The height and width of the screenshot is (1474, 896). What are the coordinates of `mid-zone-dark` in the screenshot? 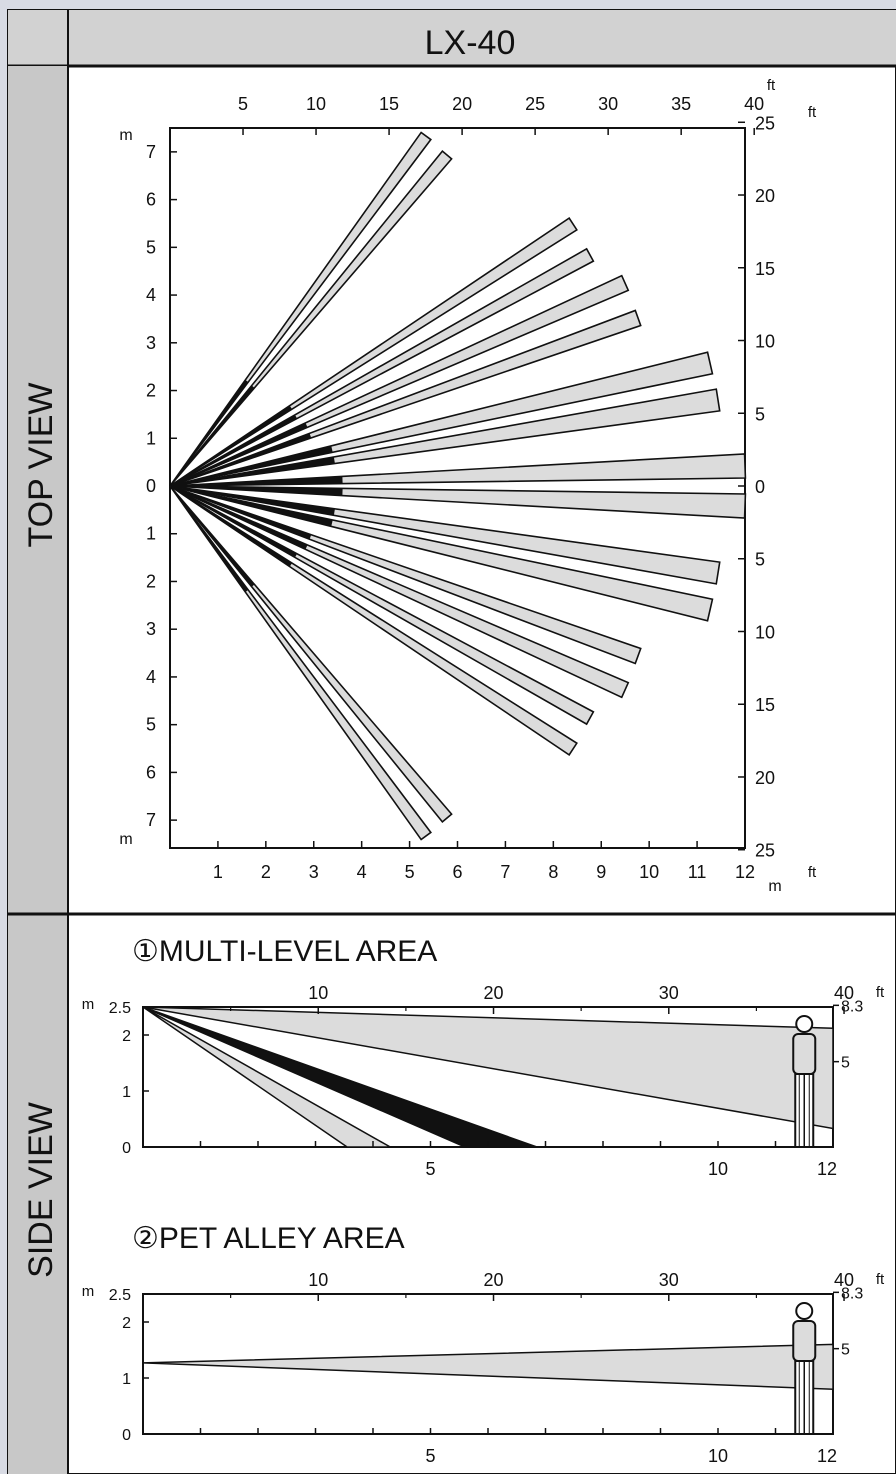 It's located at (340, 1077).